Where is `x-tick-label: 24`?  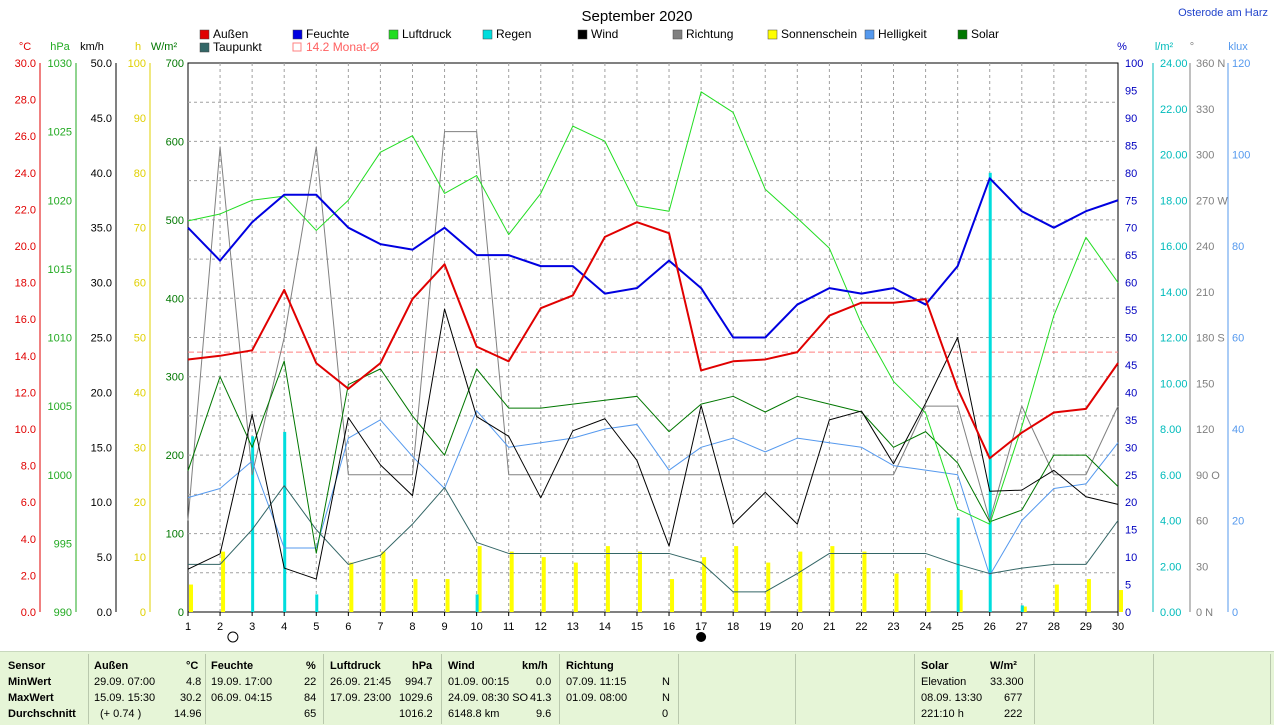
x-tick-label: 24 is located at coordinates (925, 627).